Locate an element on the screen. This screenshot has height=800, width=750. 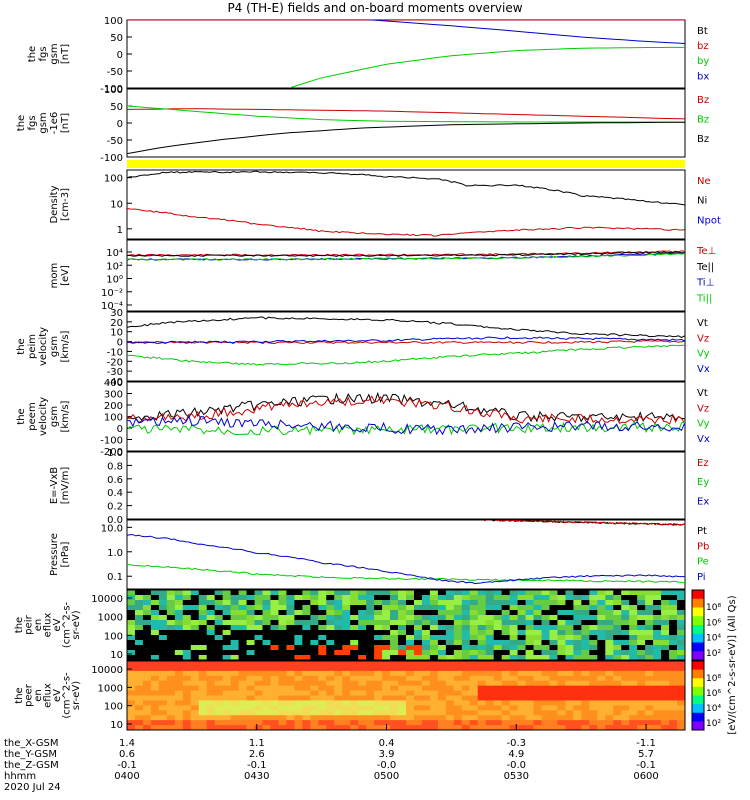
fgs-ytick-label: -100 is located at coordinates (111, 89).